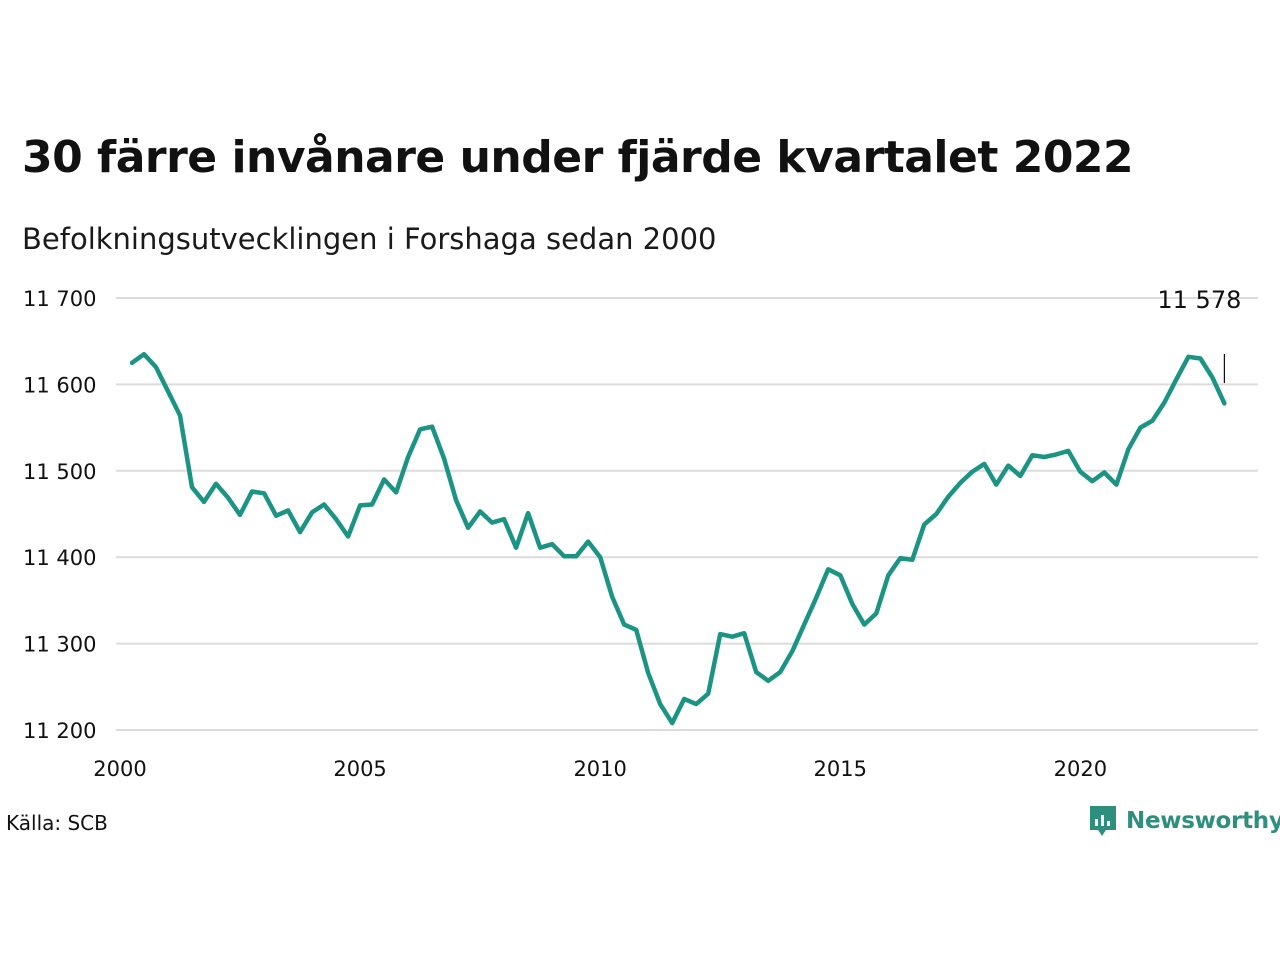 The height and width of the screenshot is (960, 1280). What do you see at coordinates (359, 769) in the screenshot?
I see `x-tick-label: 2005` at bounding box center [359, 769].